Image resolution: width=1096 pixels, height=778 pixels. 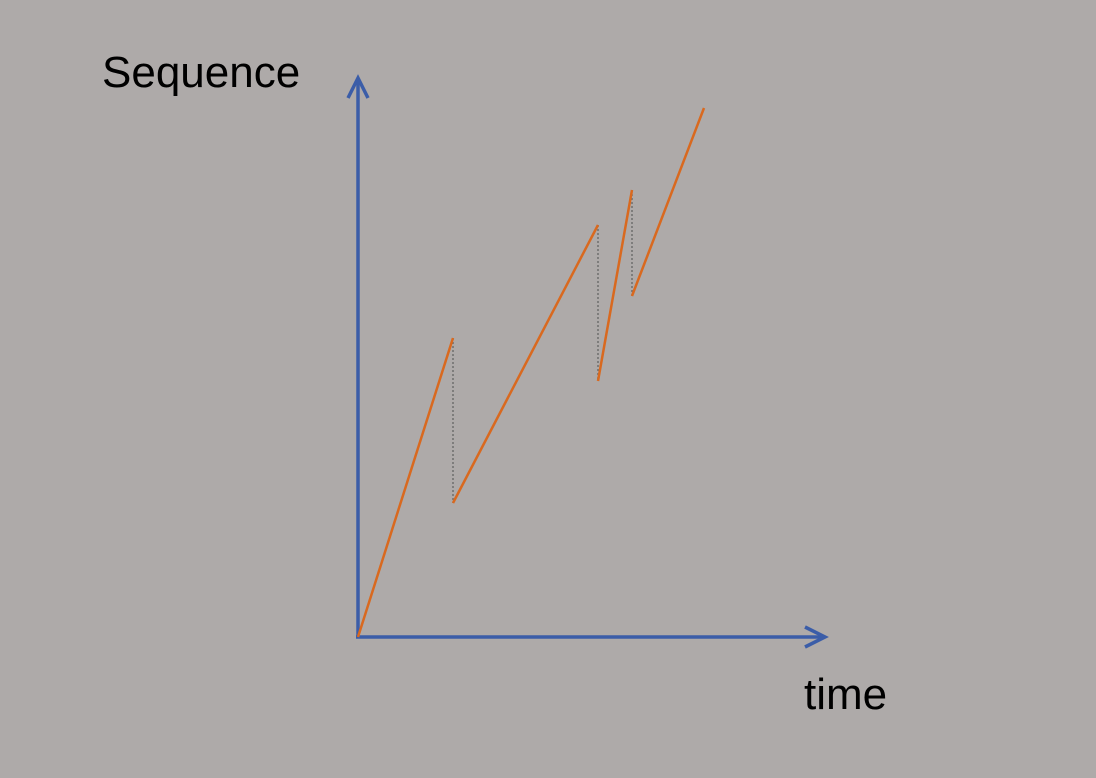 I want to click on reset-lines, so click(x=542, y=346).